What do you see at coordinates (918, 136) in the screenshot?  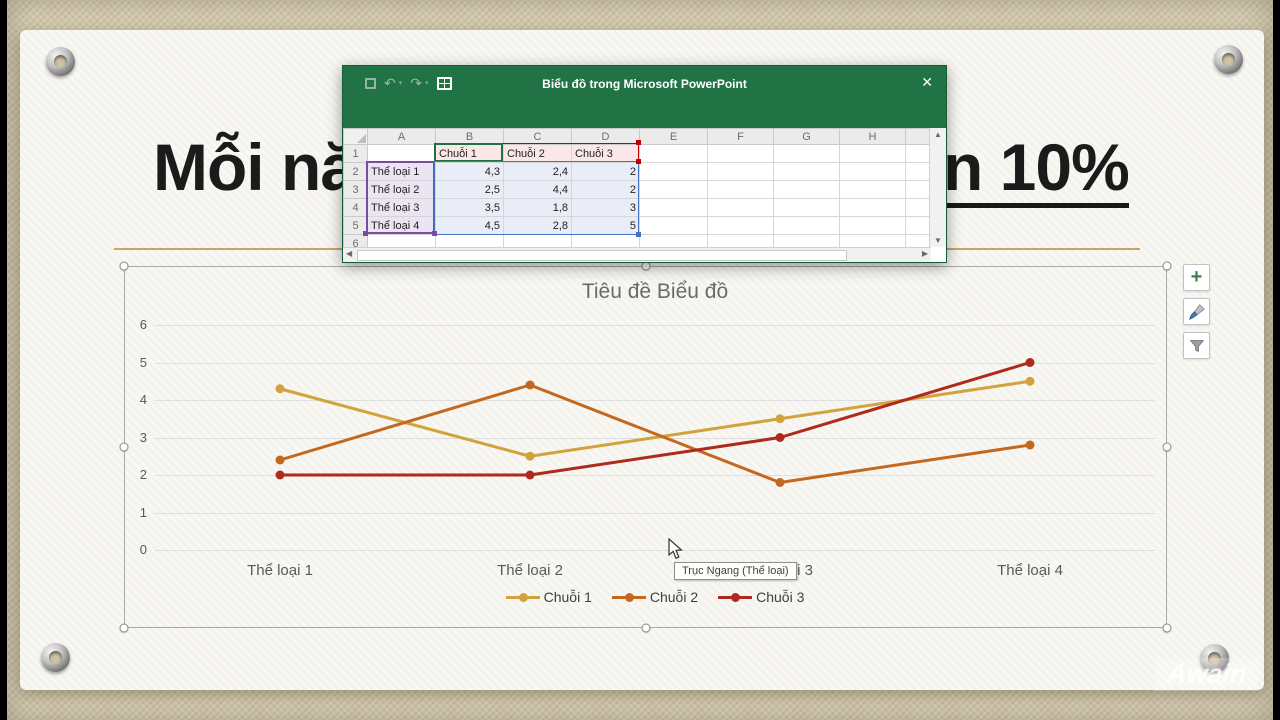 I see `column-header-partial` at bounding box center [918, 136].